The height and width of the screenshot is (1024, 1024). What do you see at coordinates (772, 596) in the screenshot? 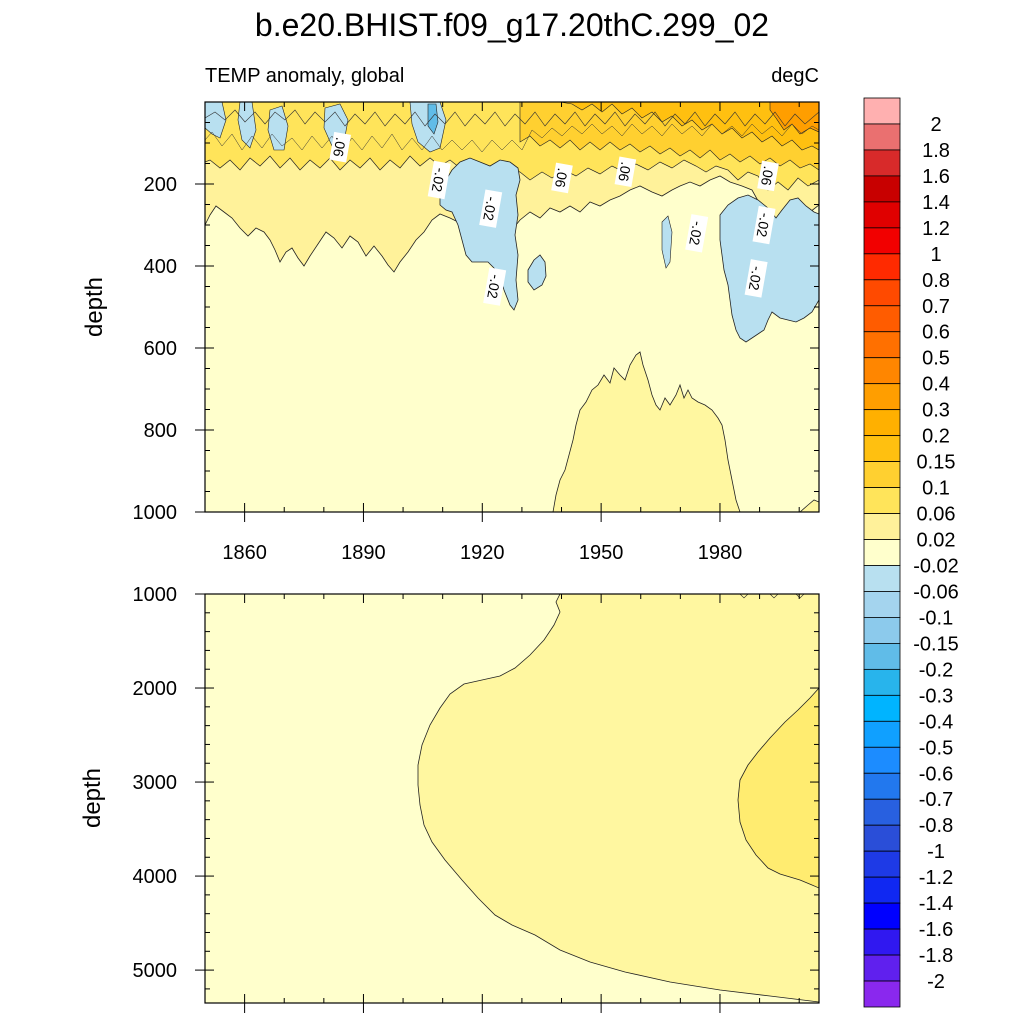
I see `lower-edge-specks` at bounding box center [772, 596].